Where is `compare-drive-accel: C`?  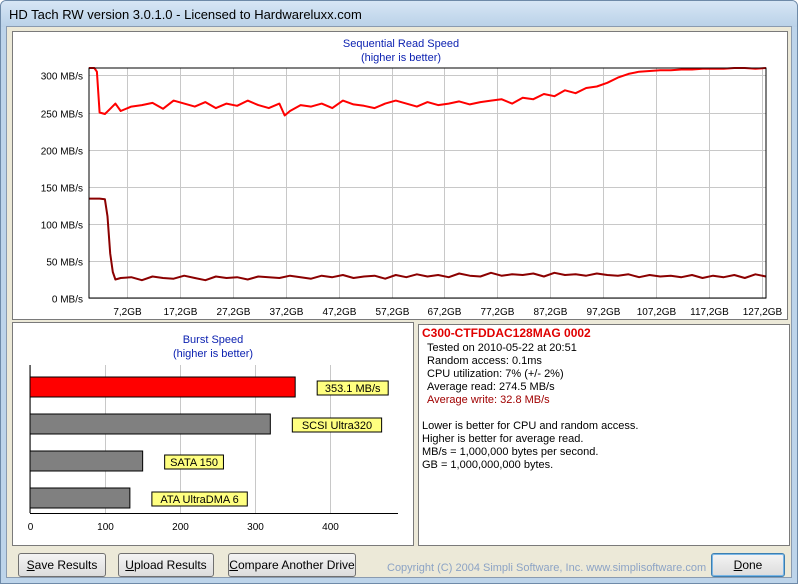 compare-drive-accel: C is located at coordinates (233, 565).